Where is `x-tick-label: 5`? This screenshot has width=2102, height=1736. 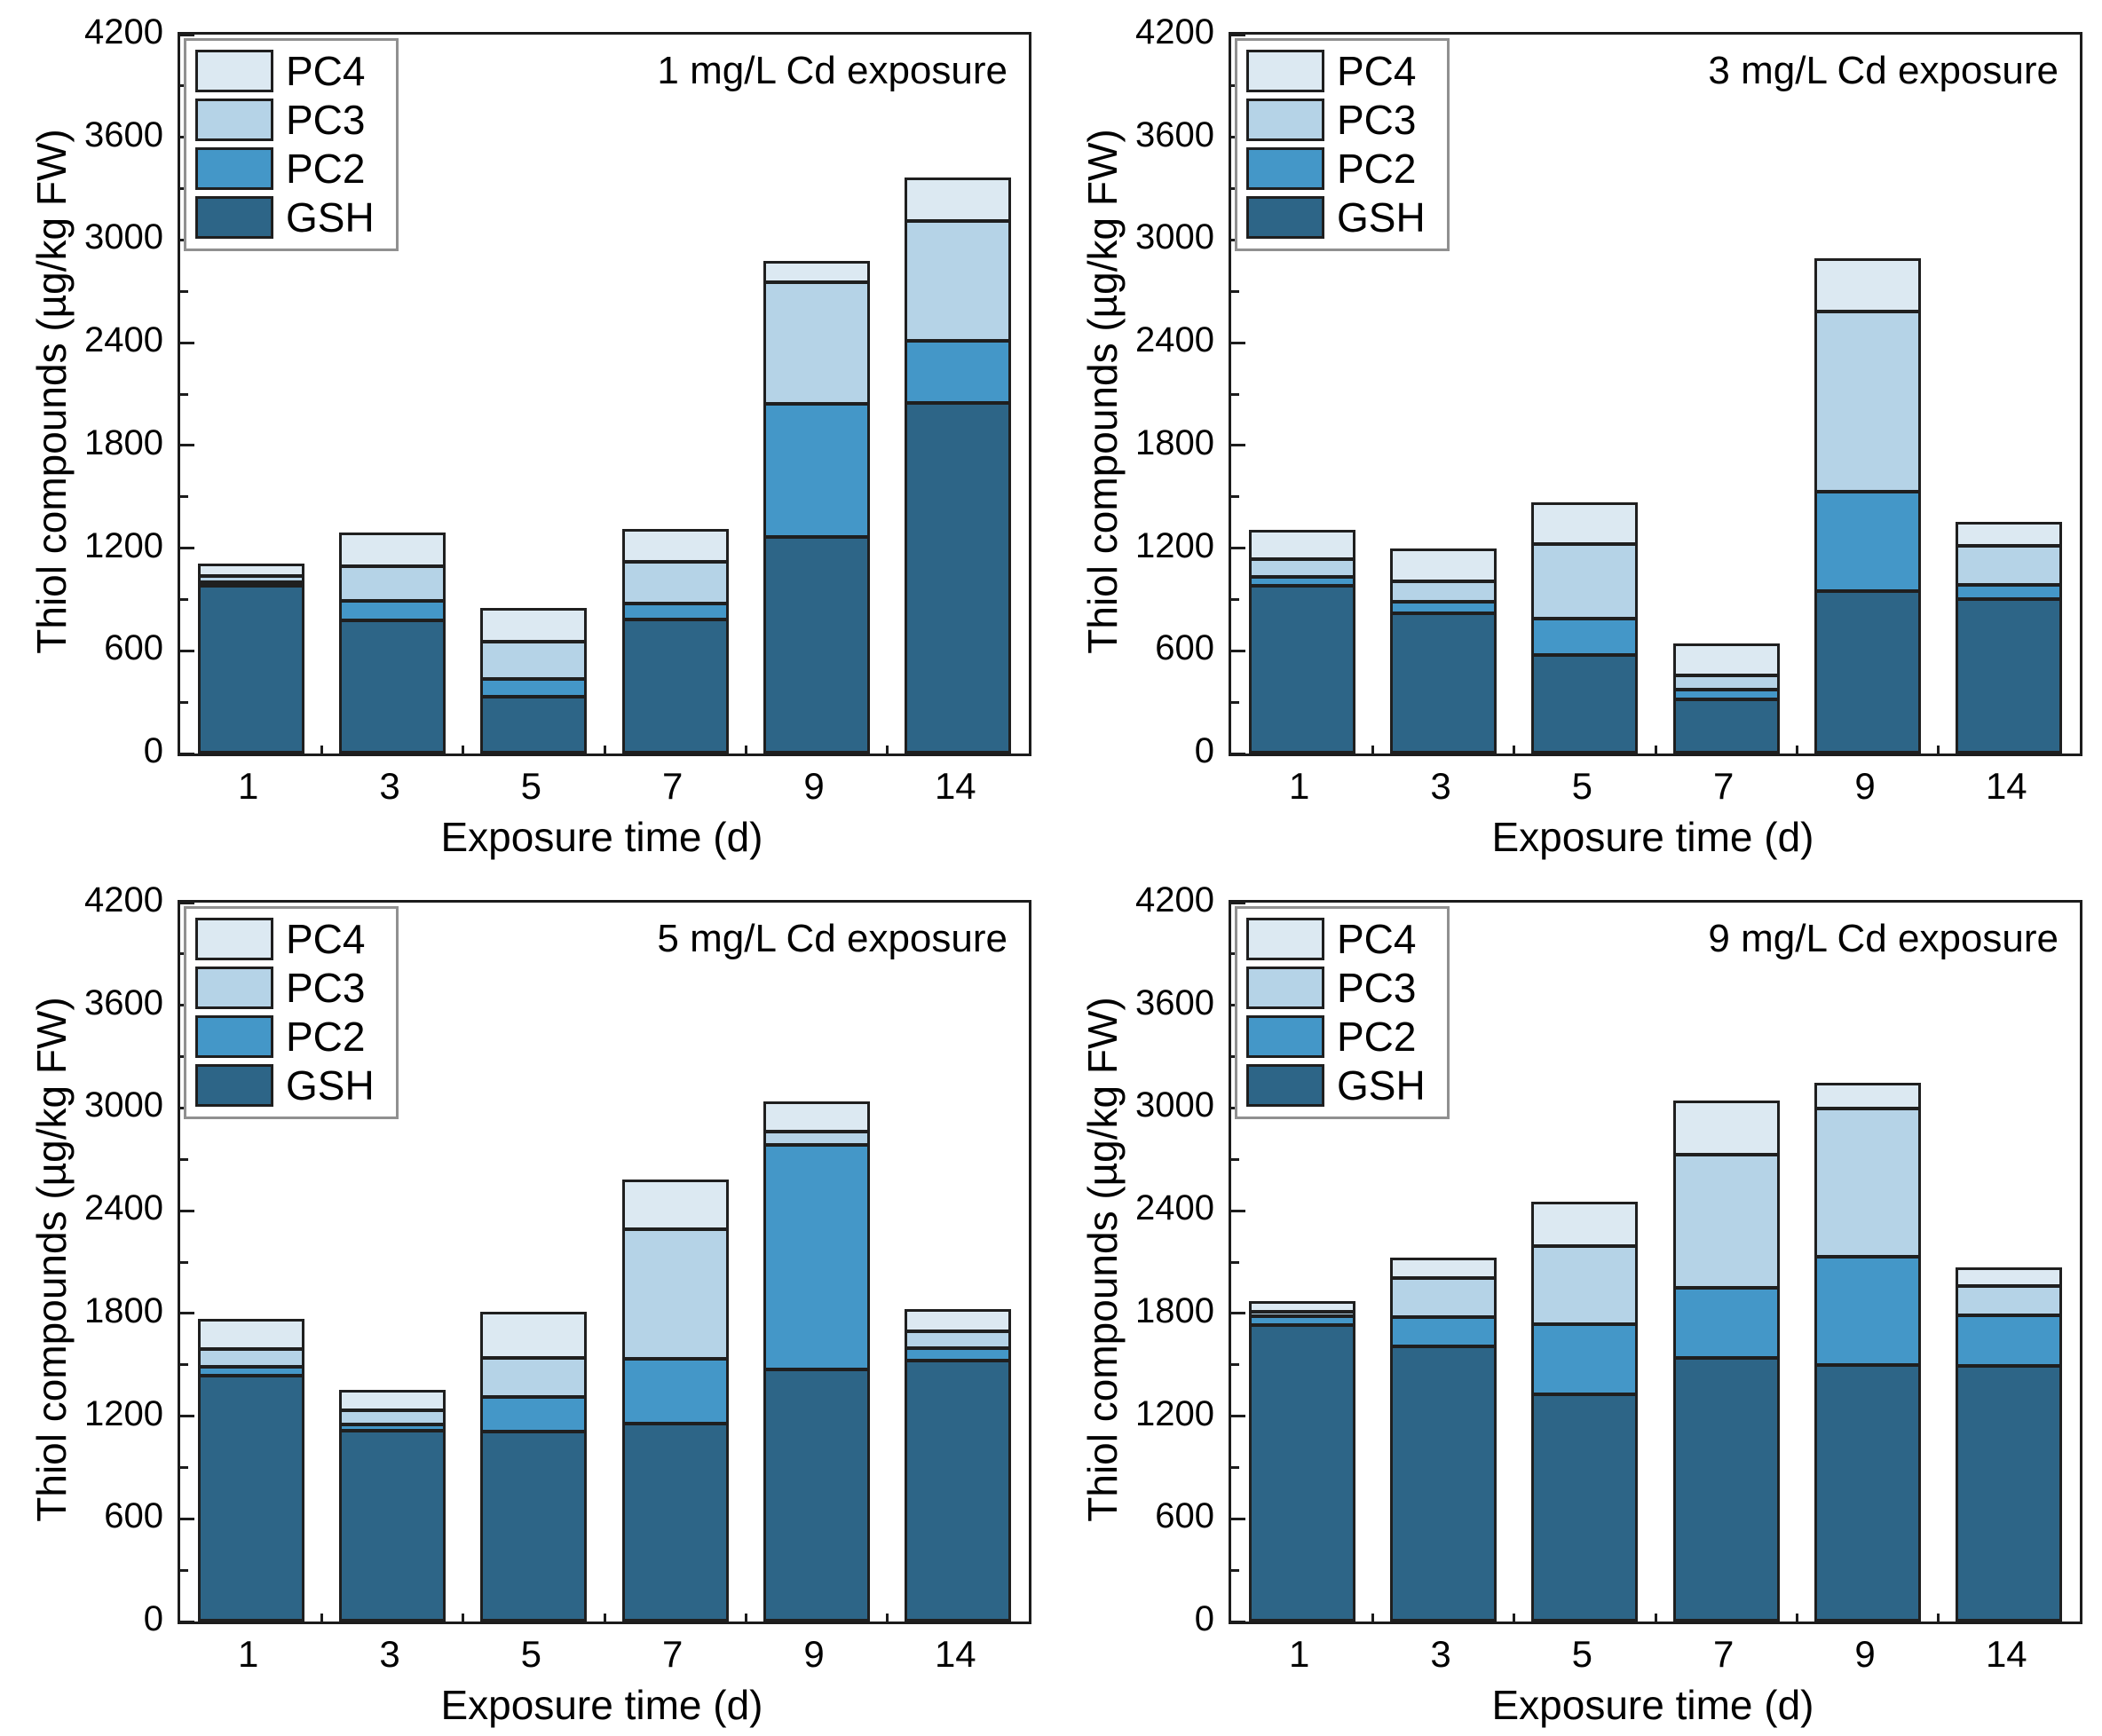 x-tick-label: 5 is located at coordinates (530, 786).